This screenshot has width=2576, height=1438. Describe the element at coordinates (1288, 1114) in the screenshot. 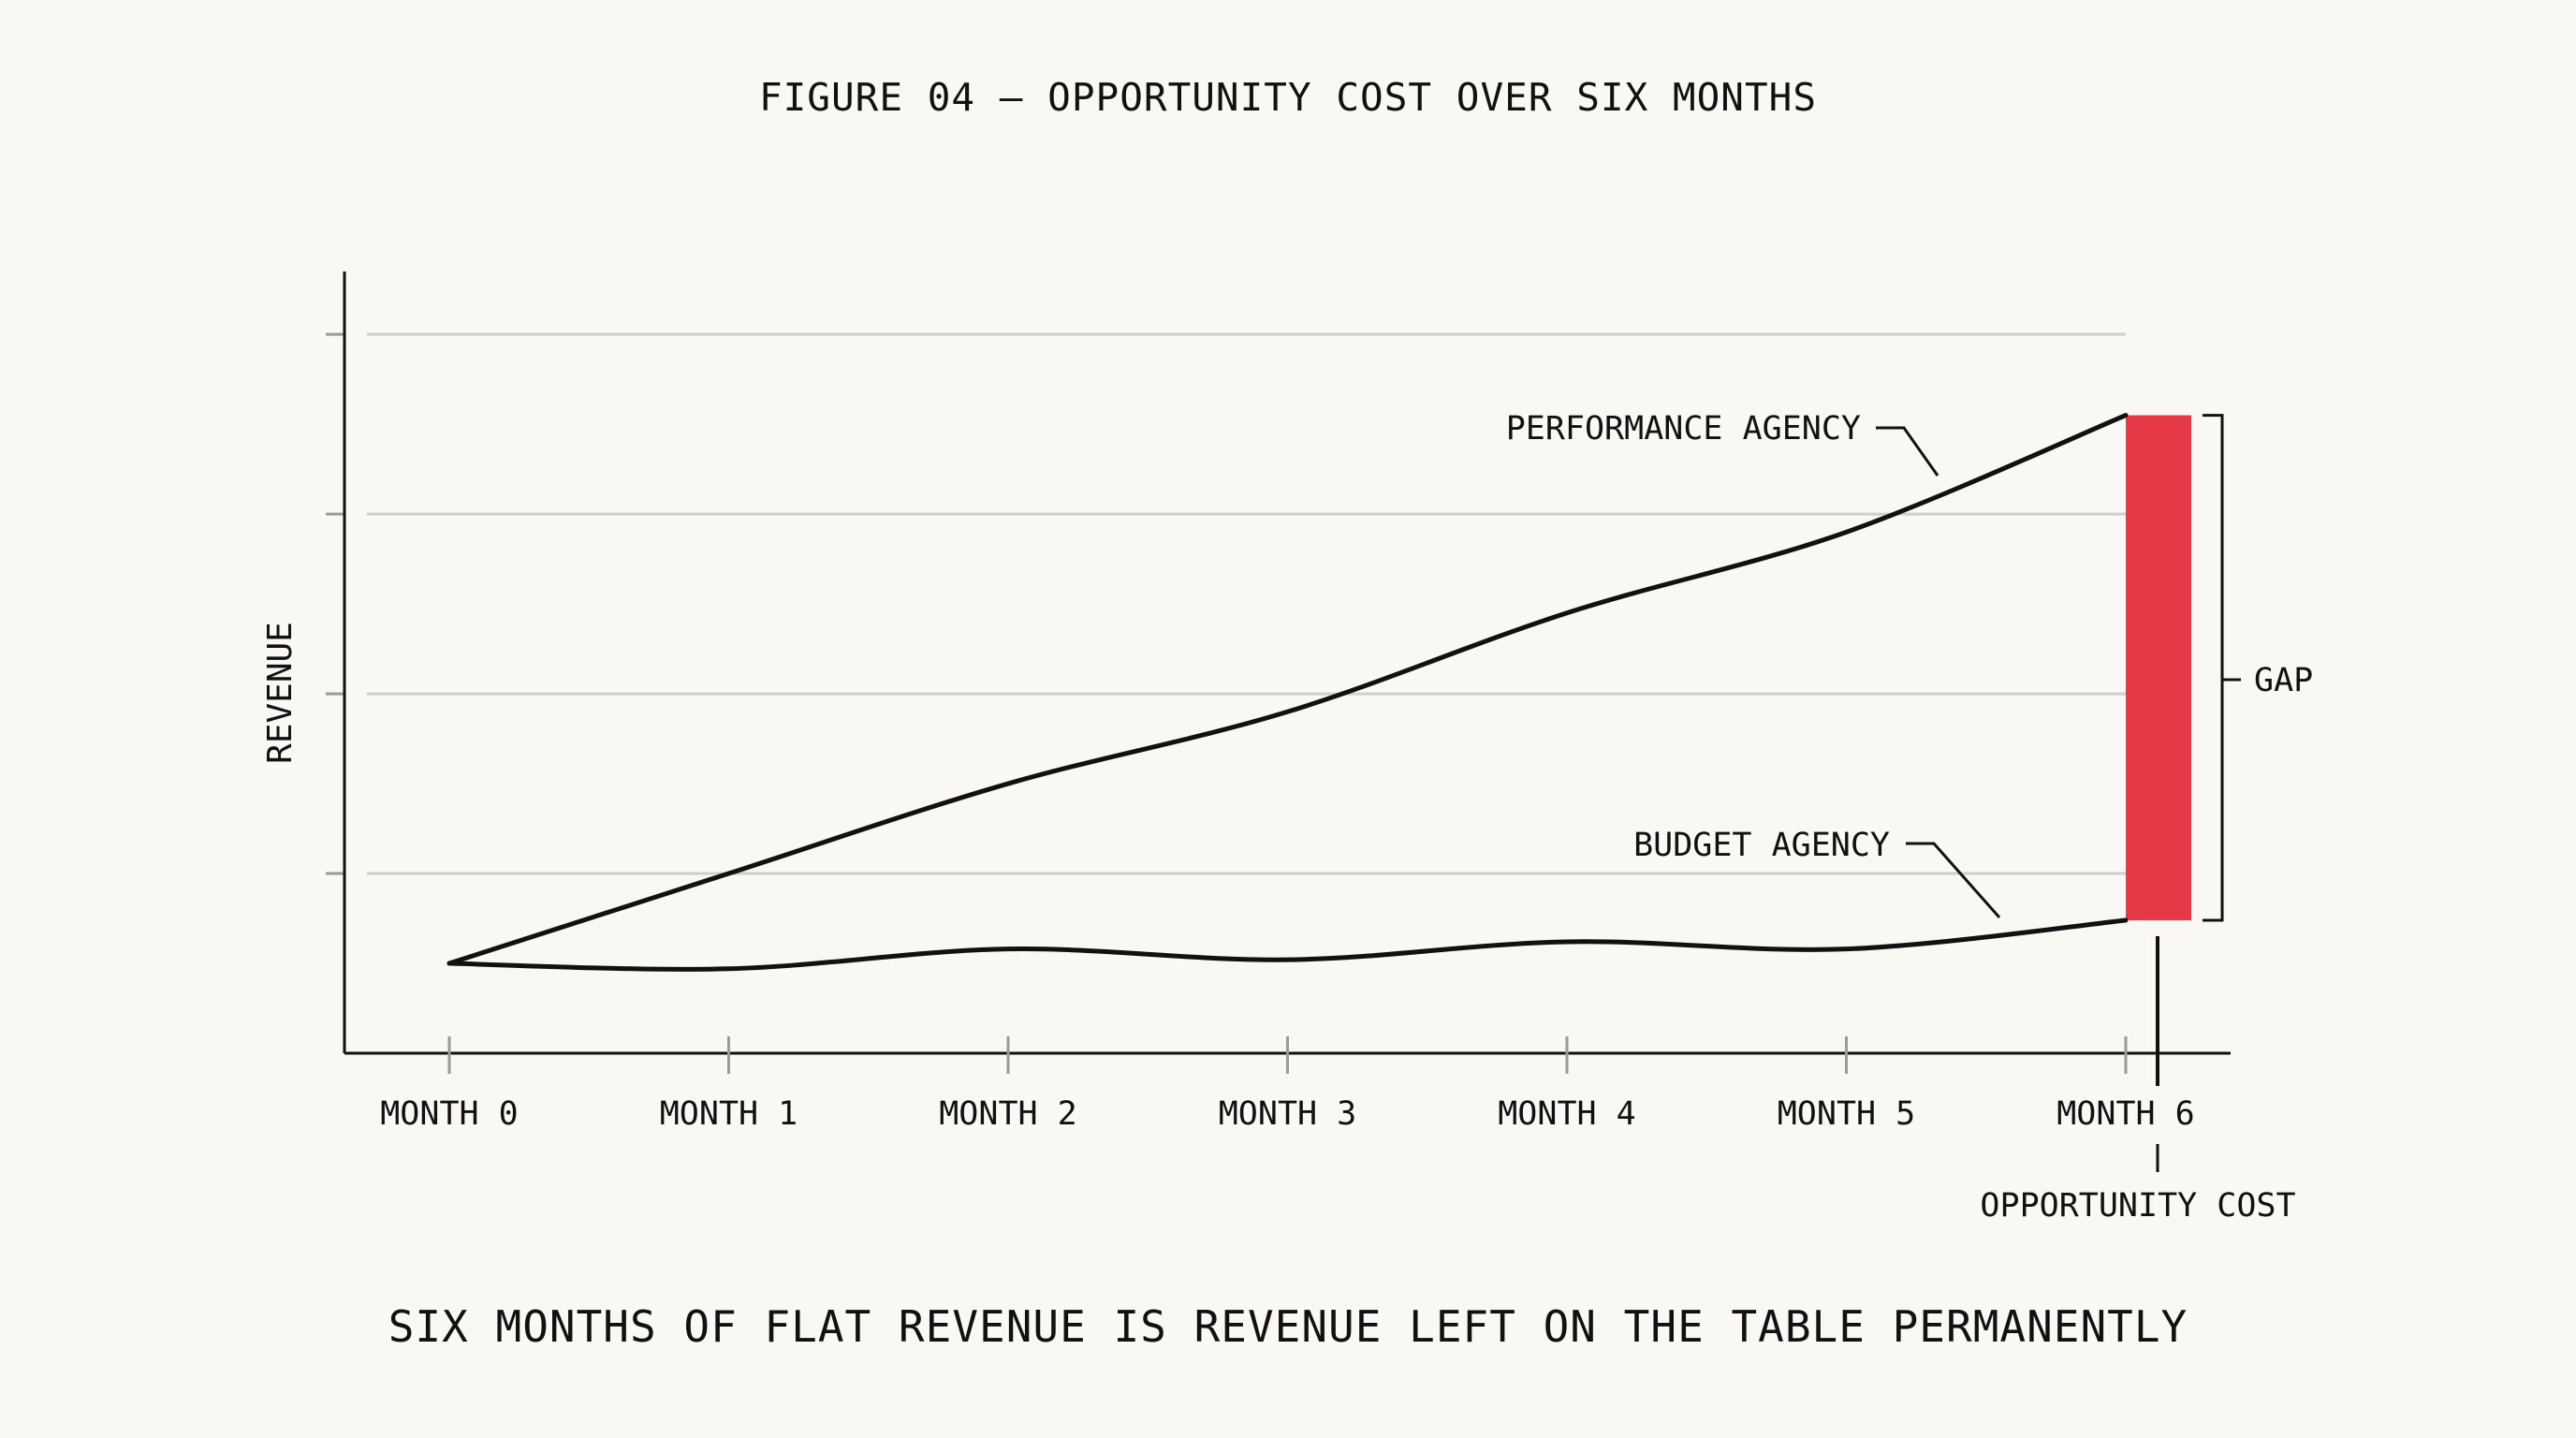

I see `x-tick-label-3: MONTH 3` at that location.